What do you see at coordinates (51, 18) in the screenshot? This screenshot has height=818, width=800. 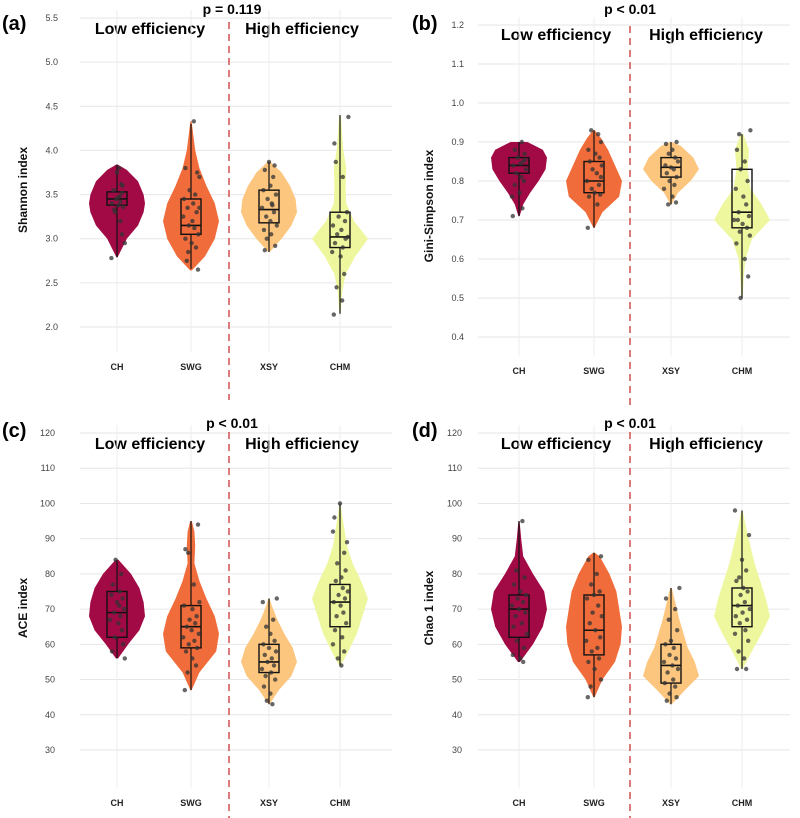 I see `y-tick-label: 5.5` at bounding box center [51, 18].